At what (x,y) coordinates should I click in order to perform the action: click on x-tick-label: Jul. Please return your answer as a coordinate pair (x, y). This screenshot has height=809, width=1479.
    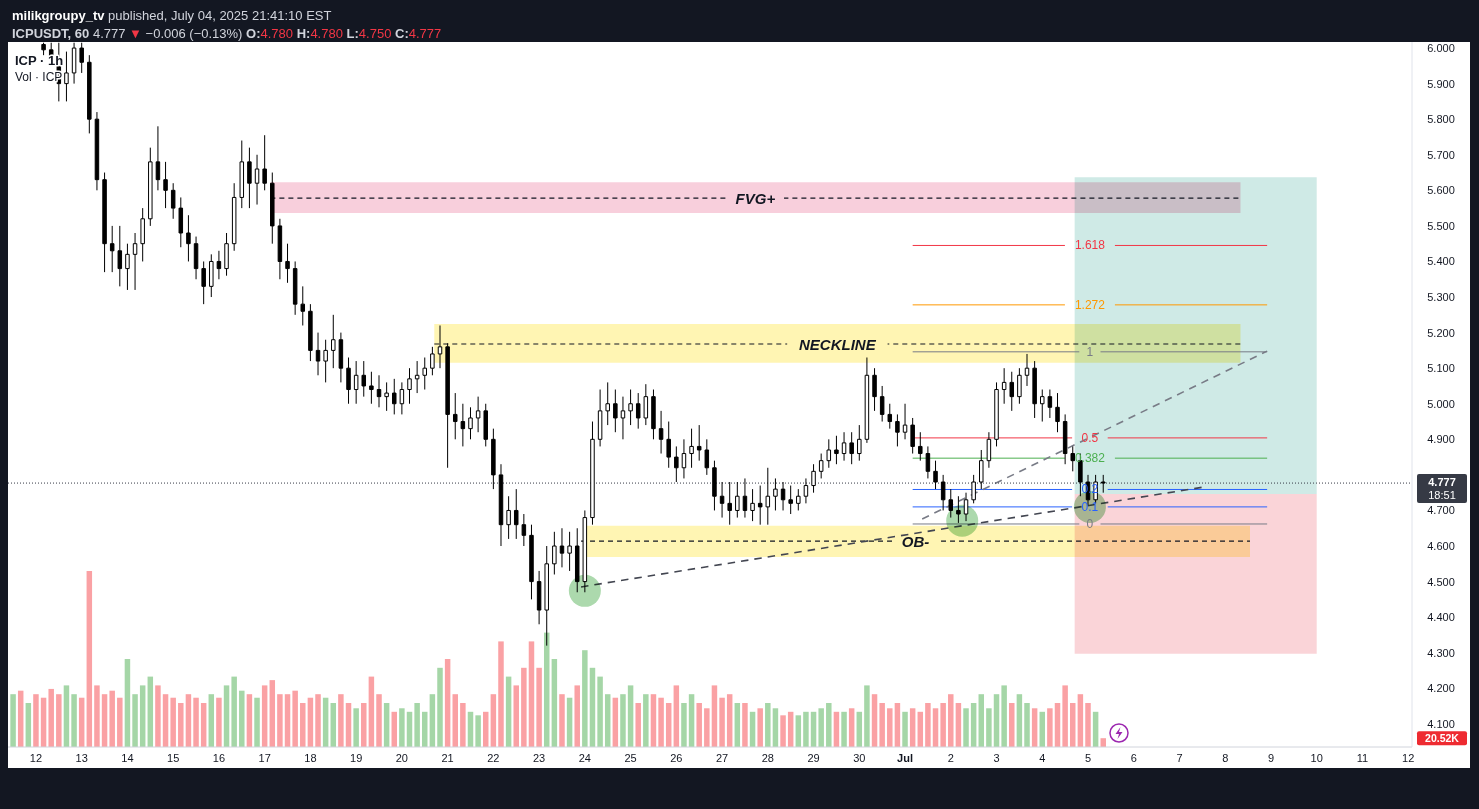
    Looking at the image, I should click on (905, 758).